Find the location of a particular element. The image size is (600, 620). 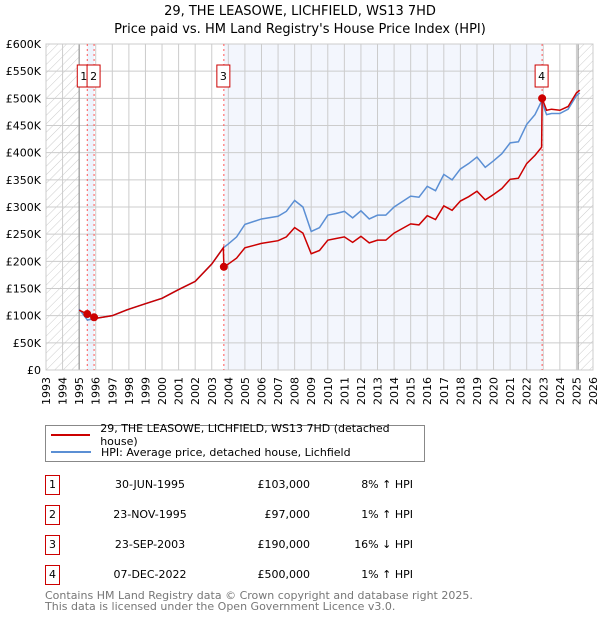

x-tick-label: 2019 is located at coordinates (477, 391).